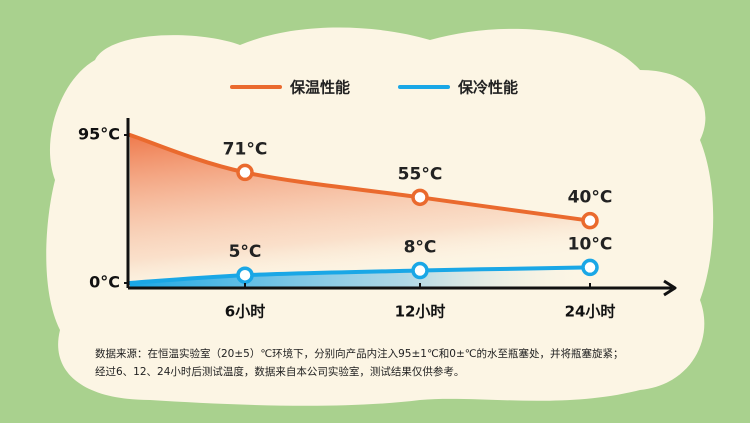 The width and height of the screenshot is (750, 423). Describe the element at coordinates (487, 88) in the screenshot. I see `legend-label: 保冷性能` at that location.